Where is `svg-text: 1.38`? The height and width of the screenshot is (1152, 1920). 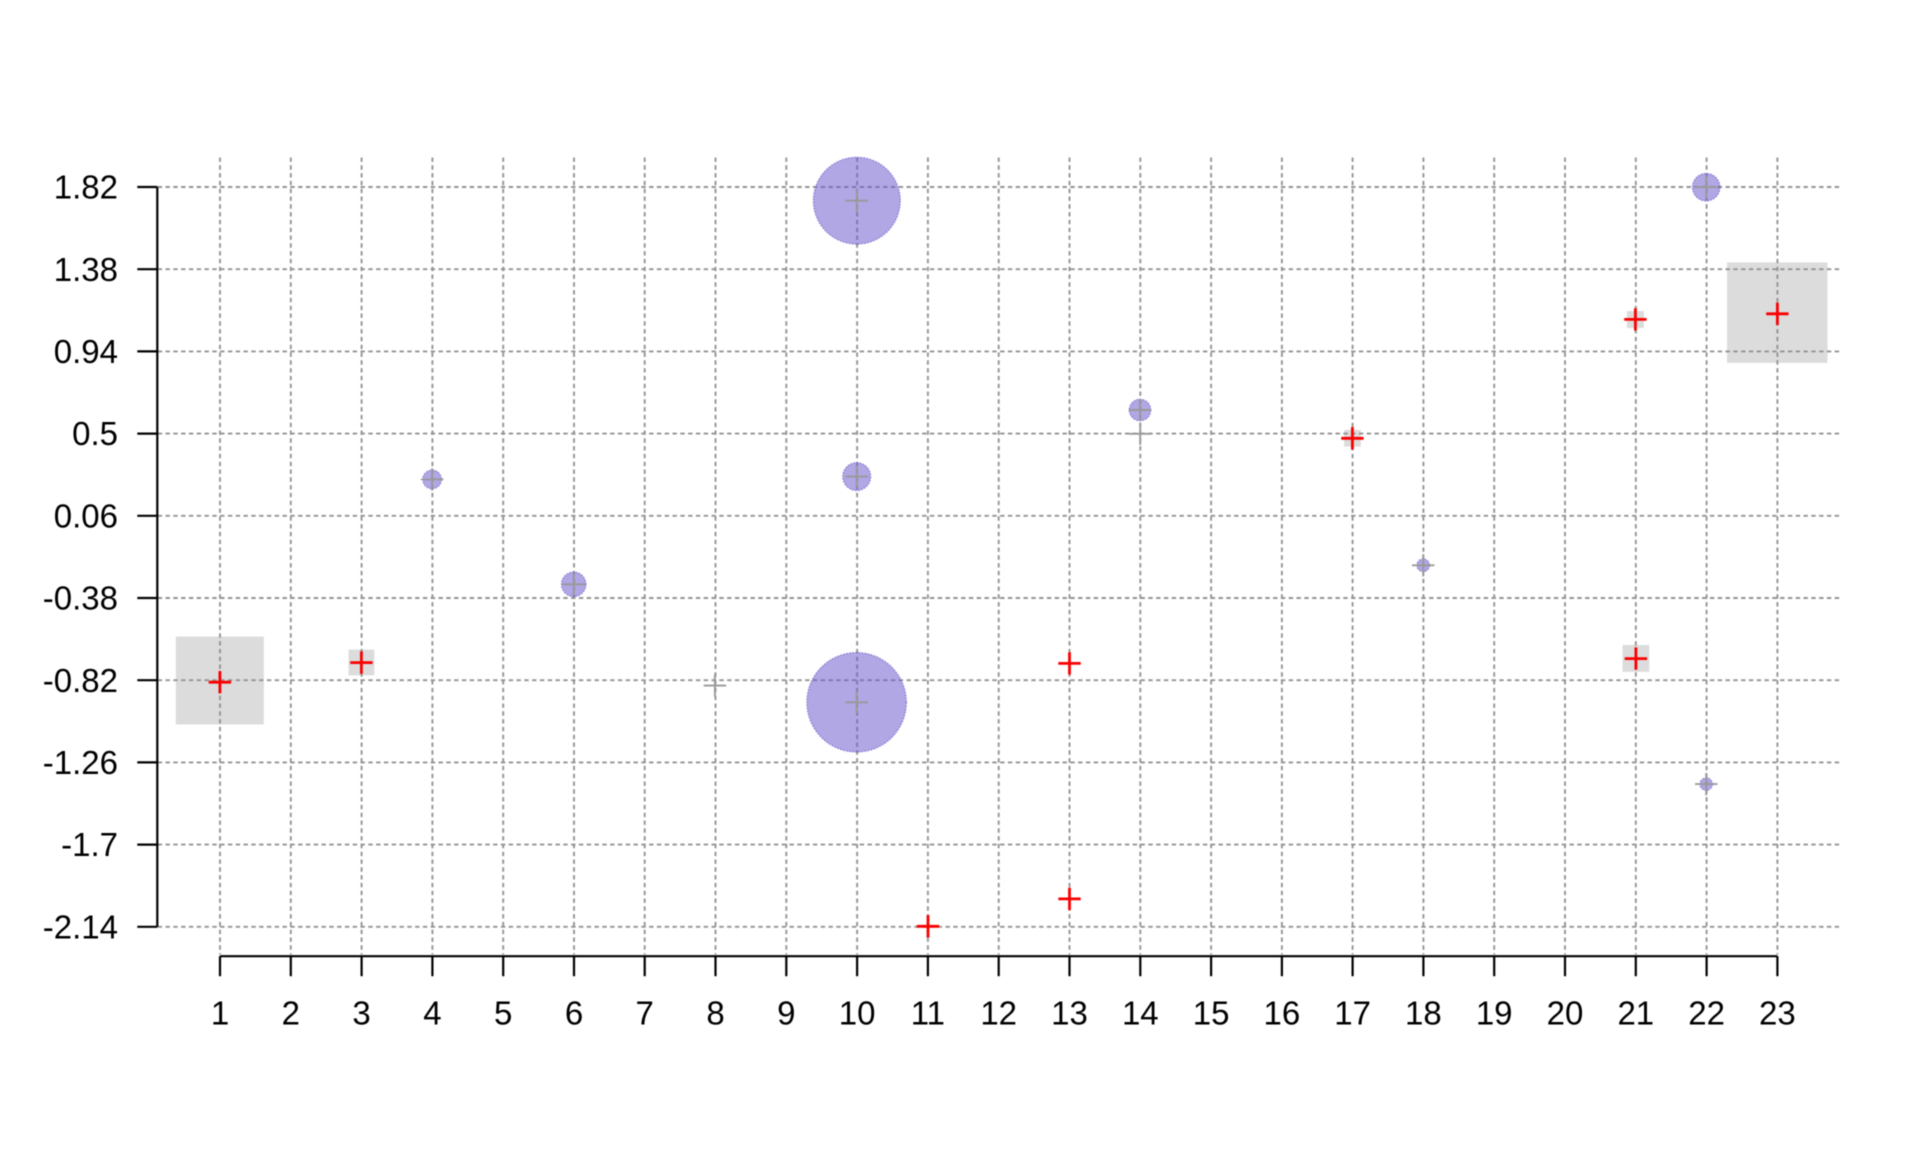 svg-text: 1.38 is located at coordinates (86, 269).